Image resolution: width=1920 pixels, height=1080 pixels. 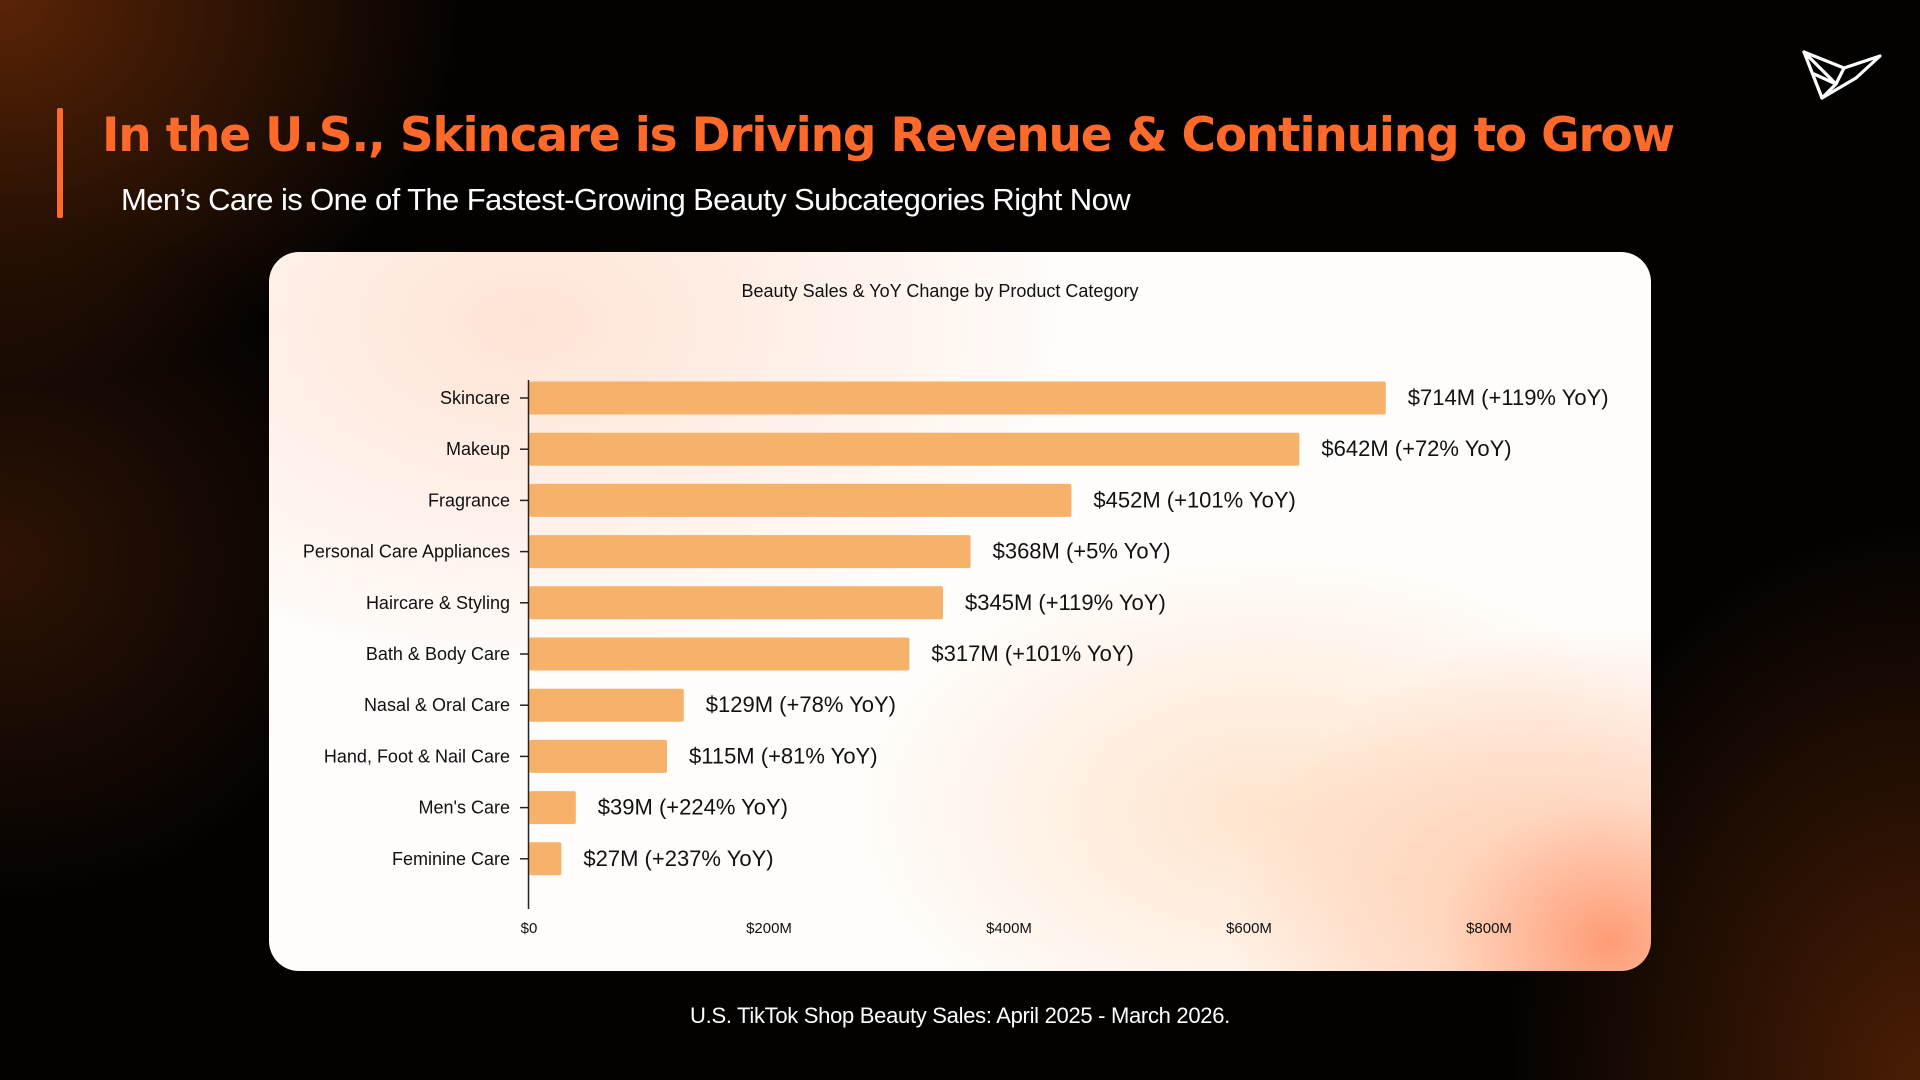 What do you see at coordinates (1842, 75) in the screenshot?
I see `paper-bird-logo-icon` at bounding box center [1842, 75].